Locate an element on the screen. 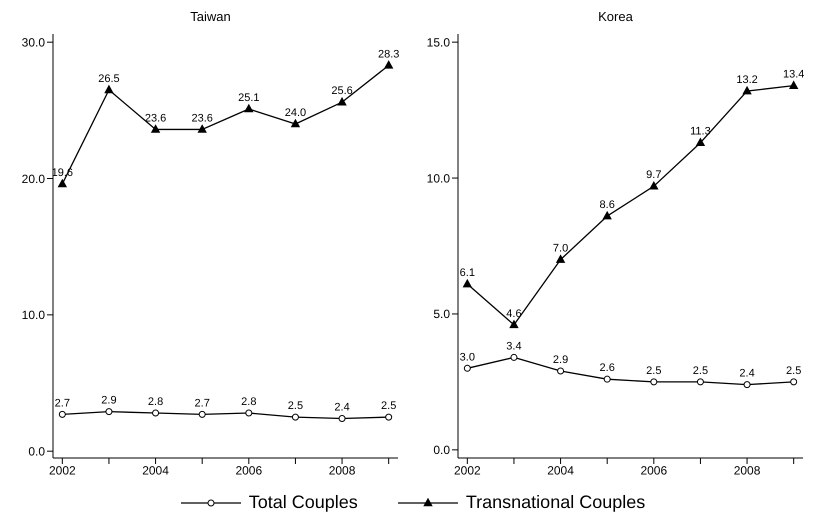 This screenshot has width=826, height=526. data-label: 25.1 is located at coordinates (249, 98).